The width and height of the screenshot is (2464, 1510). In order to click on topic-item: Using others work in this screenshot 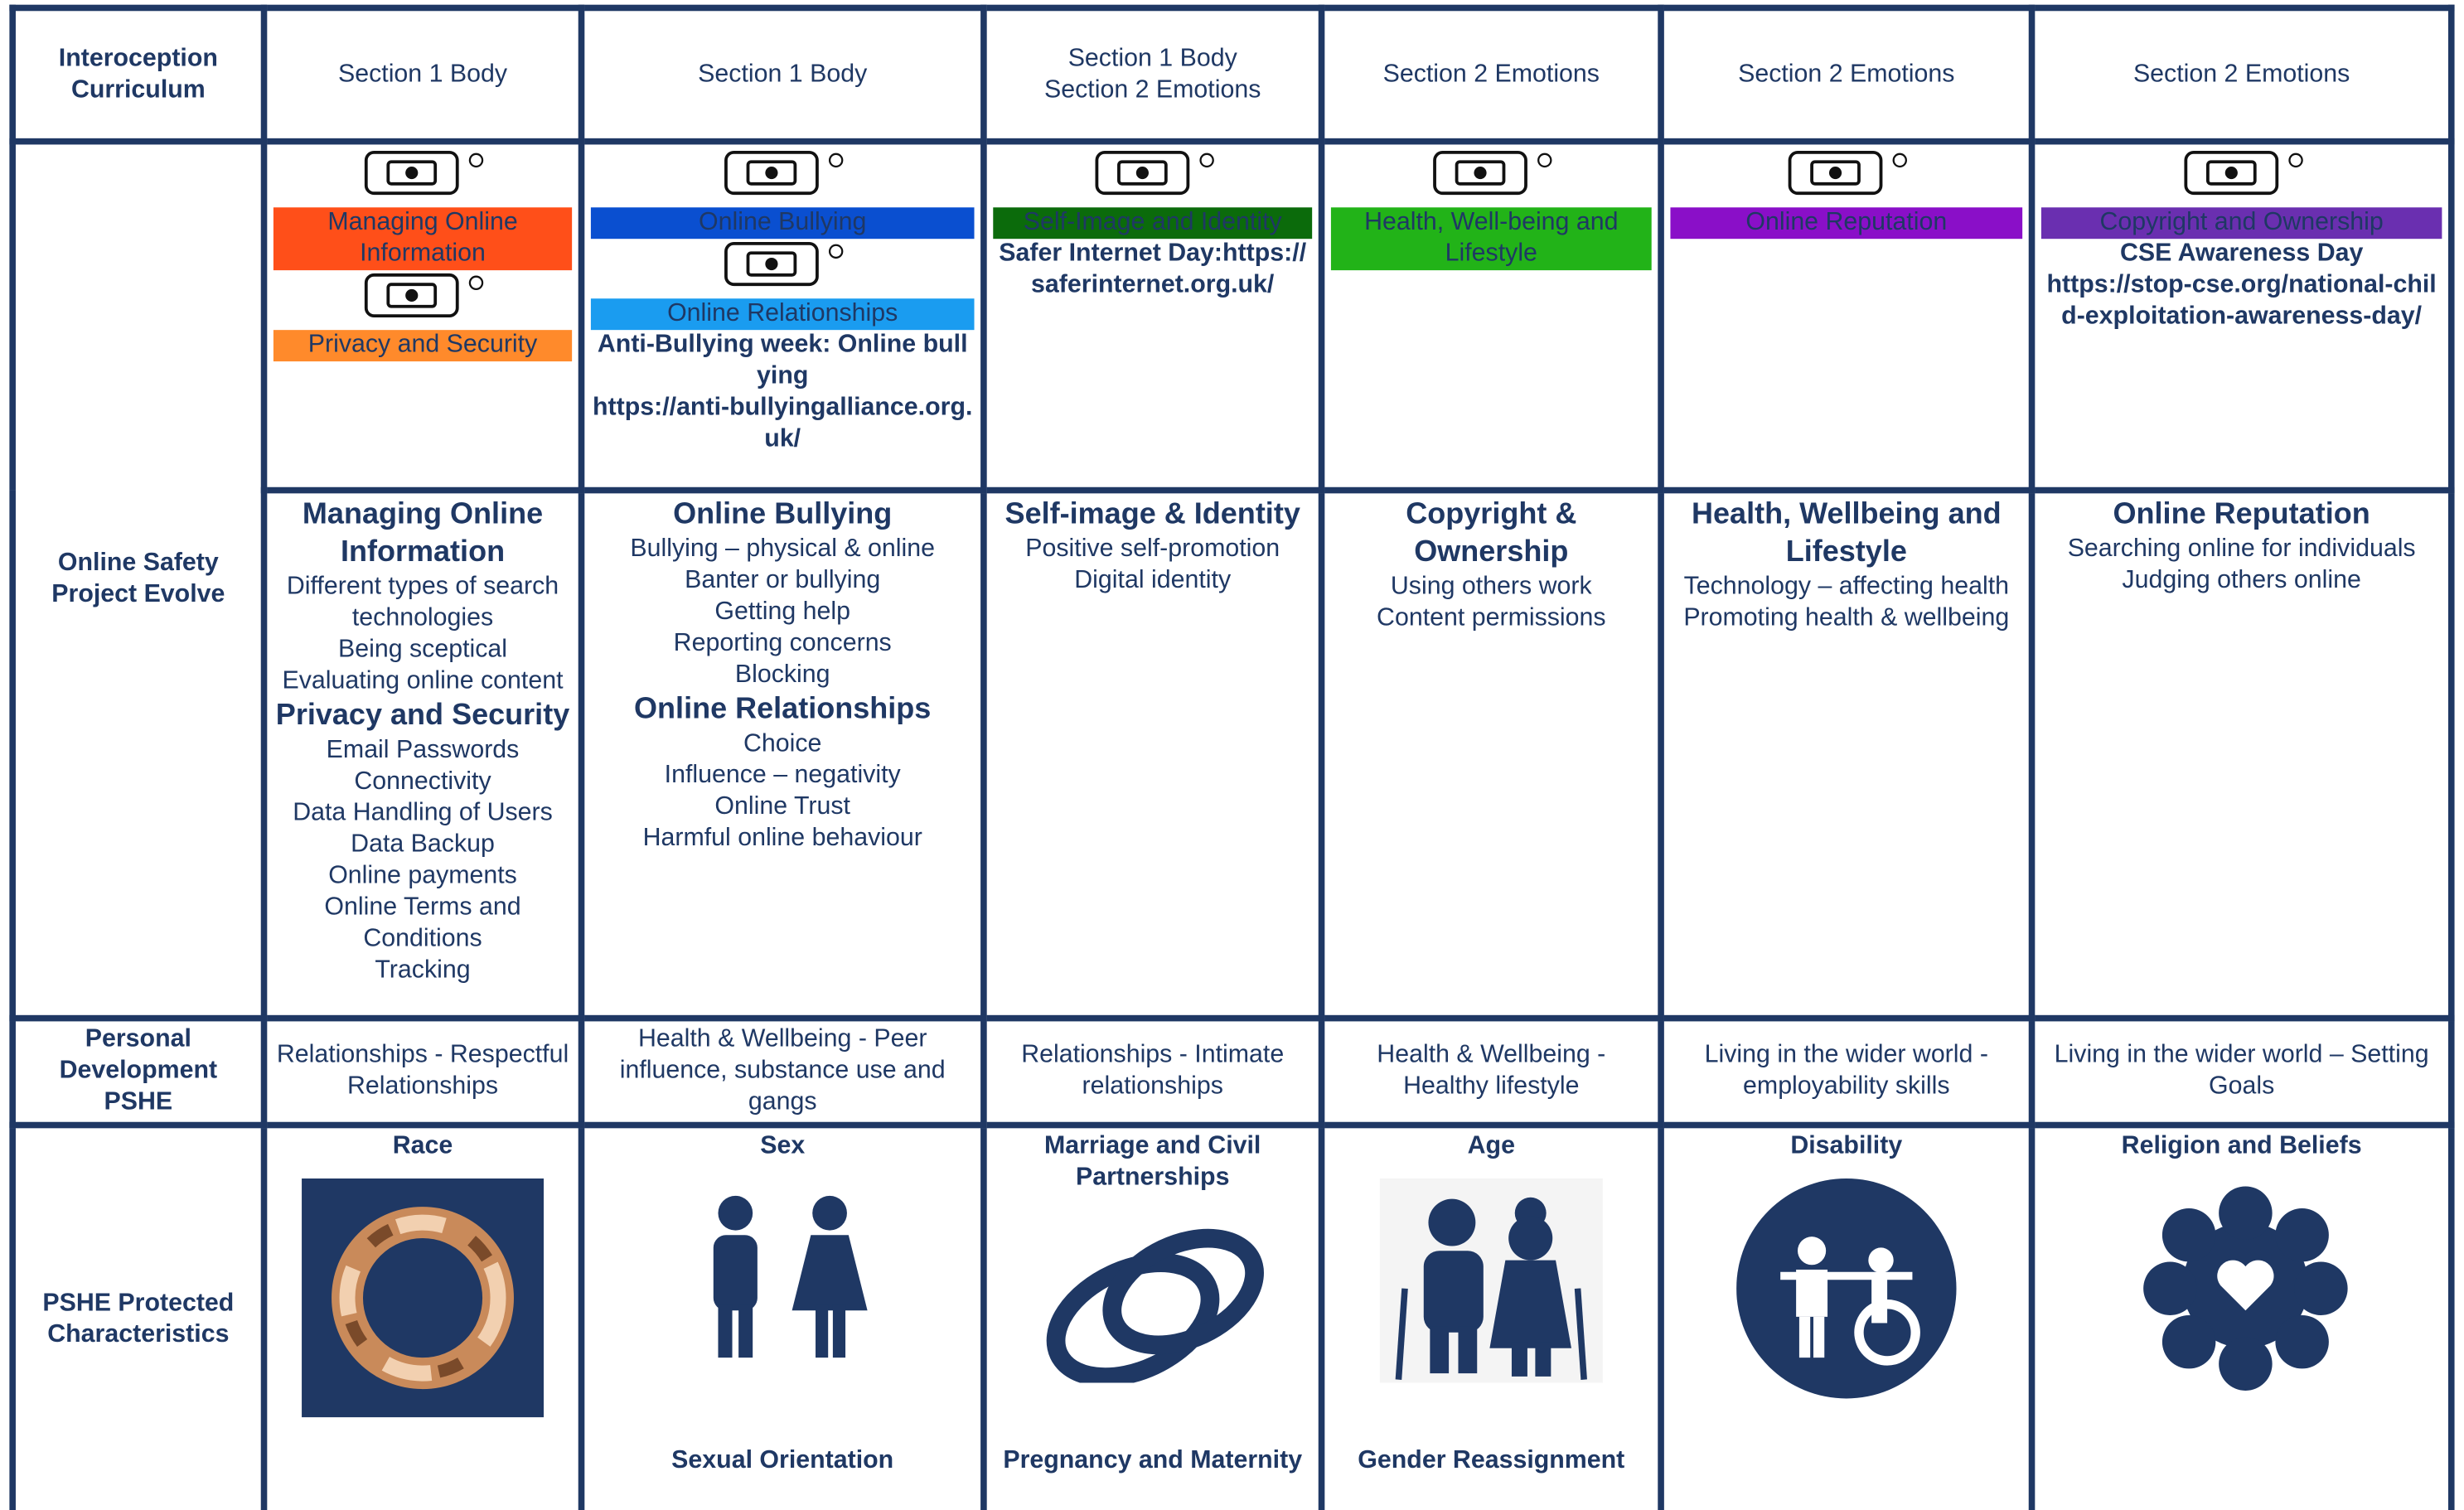, I will do `click(1491, 587)`.